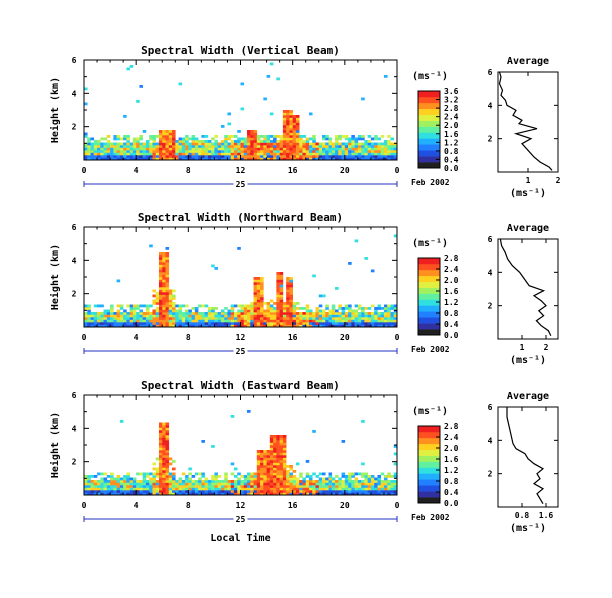 Image resolution: width=612 pixels, height=598 pixels. What do you see at coordinates (241, 281) in the screenshot?
I see `heatmap-cells` at bounding box center [241, 281].